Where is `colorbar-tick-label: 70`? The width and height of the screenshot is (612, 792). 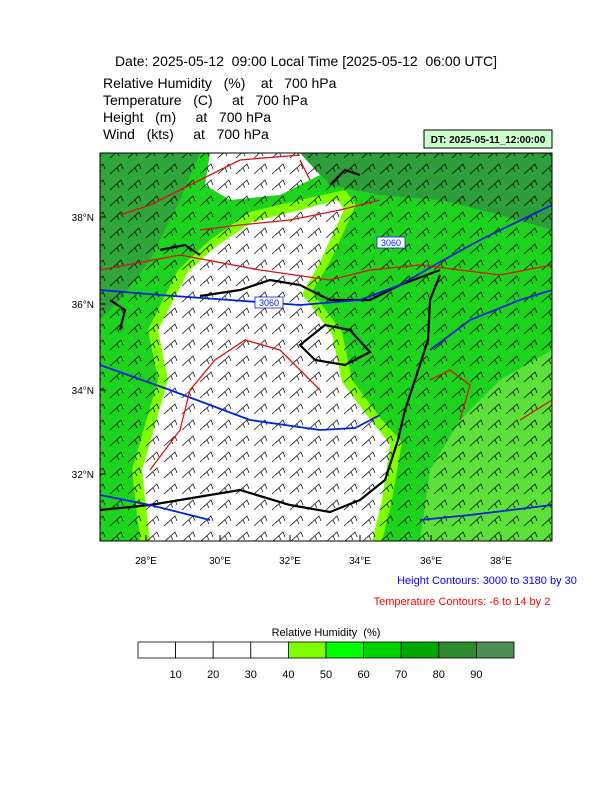 colorbar-tick-label: 70 is located at coordinates (401, 675).